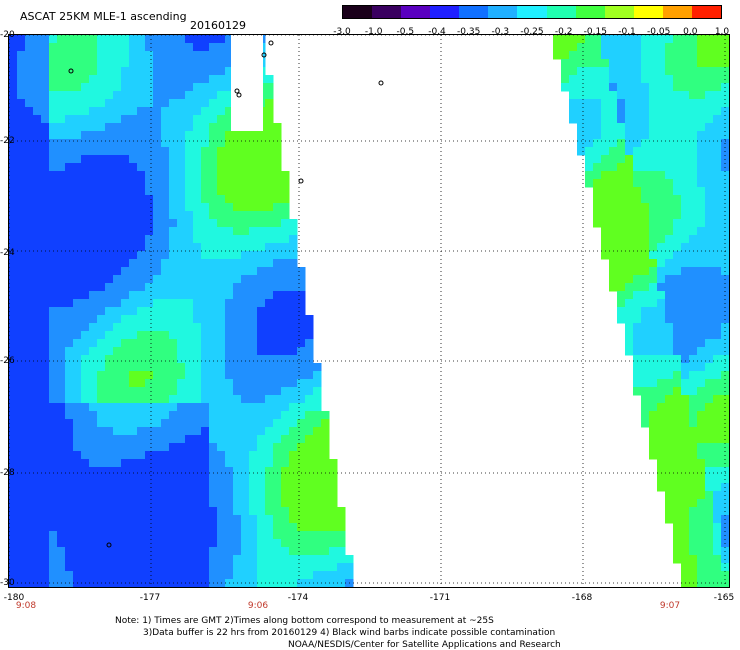 The height and width of the screenshot is (650, 740). I want to click on colorbar-tick-label: -0.15, so click(595, 32).